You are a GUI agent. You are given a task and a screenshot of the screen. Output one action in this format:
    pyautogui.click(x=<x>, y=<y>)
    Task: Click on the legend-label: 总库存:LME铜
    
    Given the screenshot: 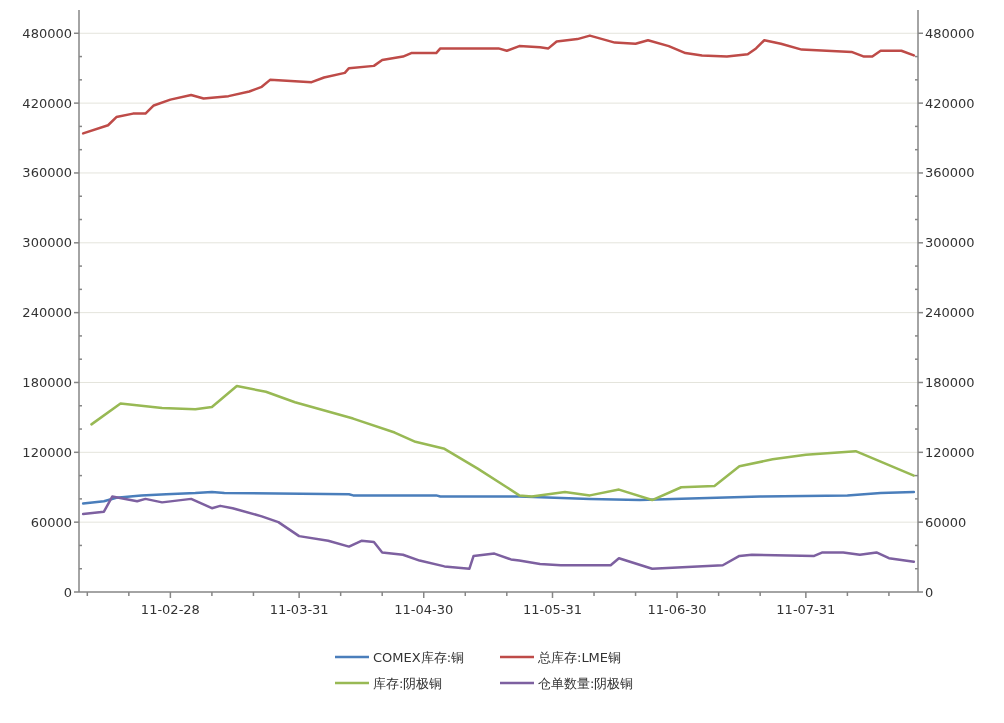 What is the action you would take?
    pyautogui.click(x=579, y=657)
    